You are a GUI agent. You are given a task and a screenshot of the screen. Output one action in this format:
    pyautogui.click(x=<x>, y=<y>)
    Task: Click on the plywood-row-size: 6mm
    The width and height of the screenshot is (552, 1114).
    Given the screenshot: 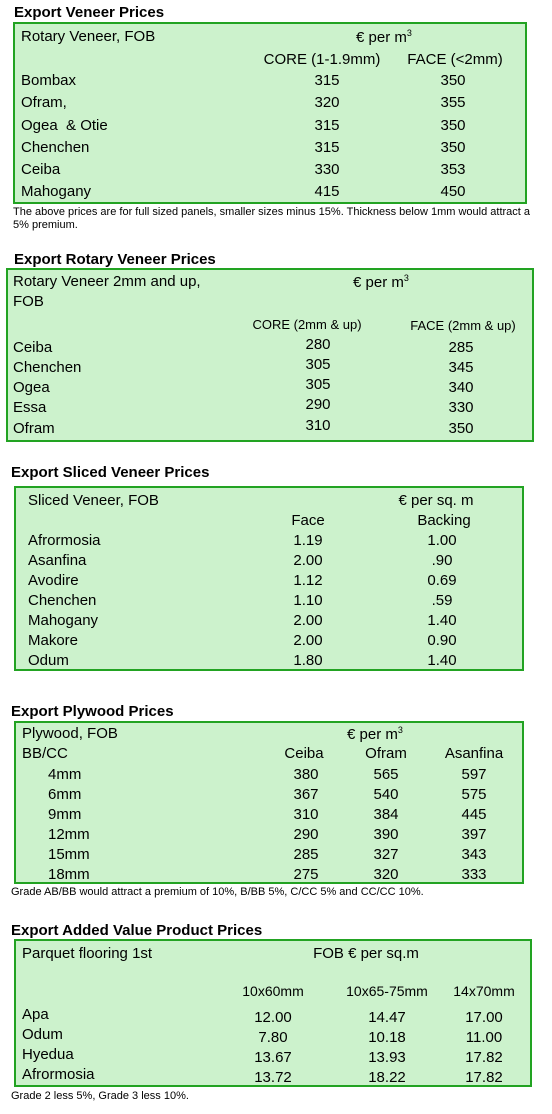 What is the action you would take?
    pyautogui.click(x=65, y=794)
    